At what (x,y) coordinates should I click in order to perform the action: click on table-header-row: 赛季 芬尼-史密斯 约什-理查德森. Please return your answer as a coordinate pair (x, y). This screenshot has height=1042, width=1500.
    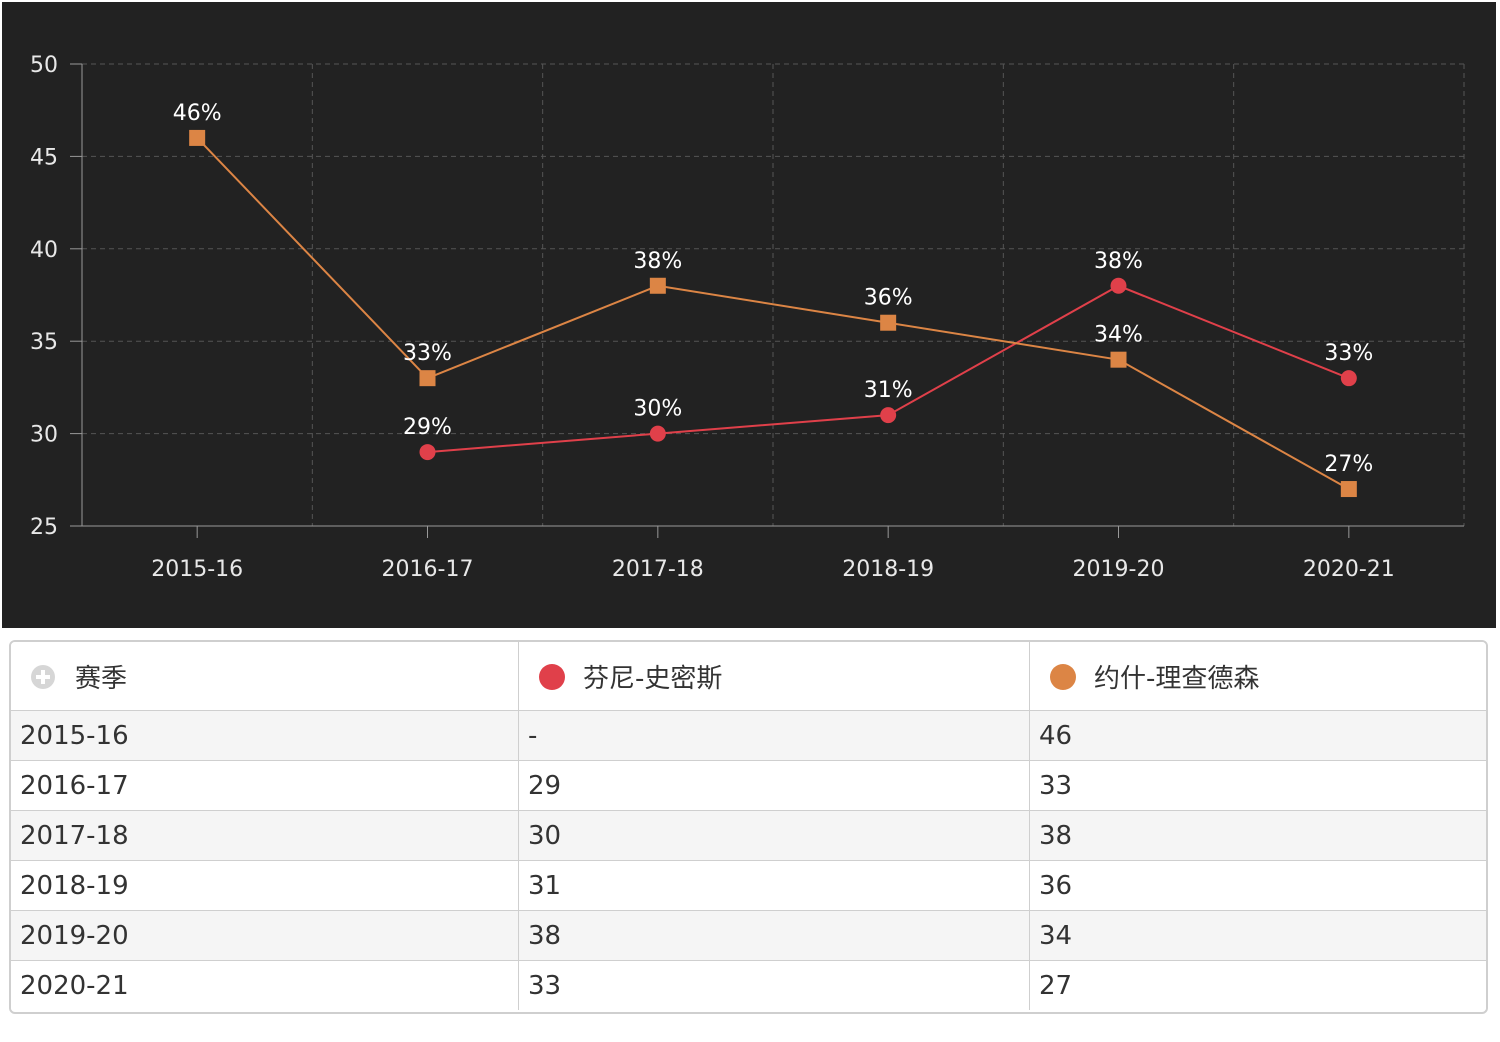
    Looking at the image, I should click on (748, 676).